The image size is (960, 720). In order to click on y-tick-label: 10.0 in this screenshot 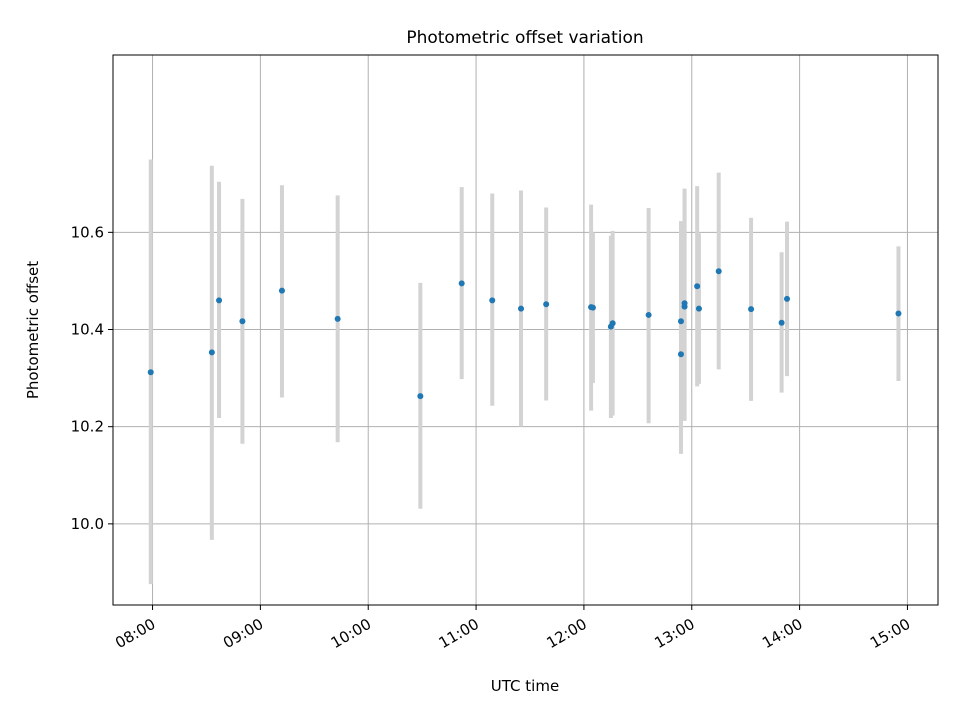, I will do `click(87, 524)`.